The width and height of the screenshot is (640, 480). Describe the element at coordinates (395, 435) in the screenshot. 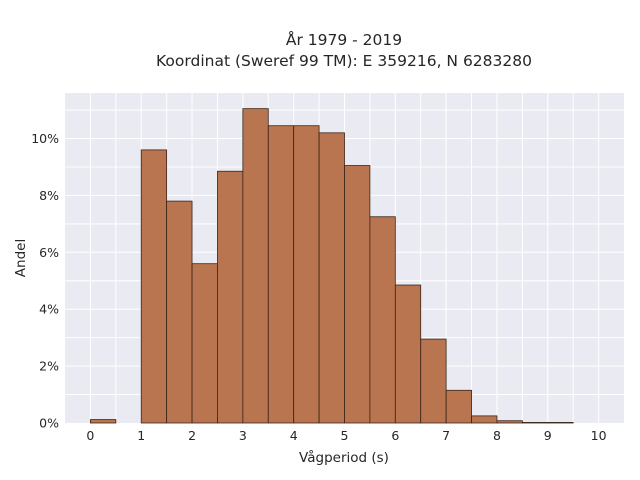

I see `x-tick-label: 6` at that location.